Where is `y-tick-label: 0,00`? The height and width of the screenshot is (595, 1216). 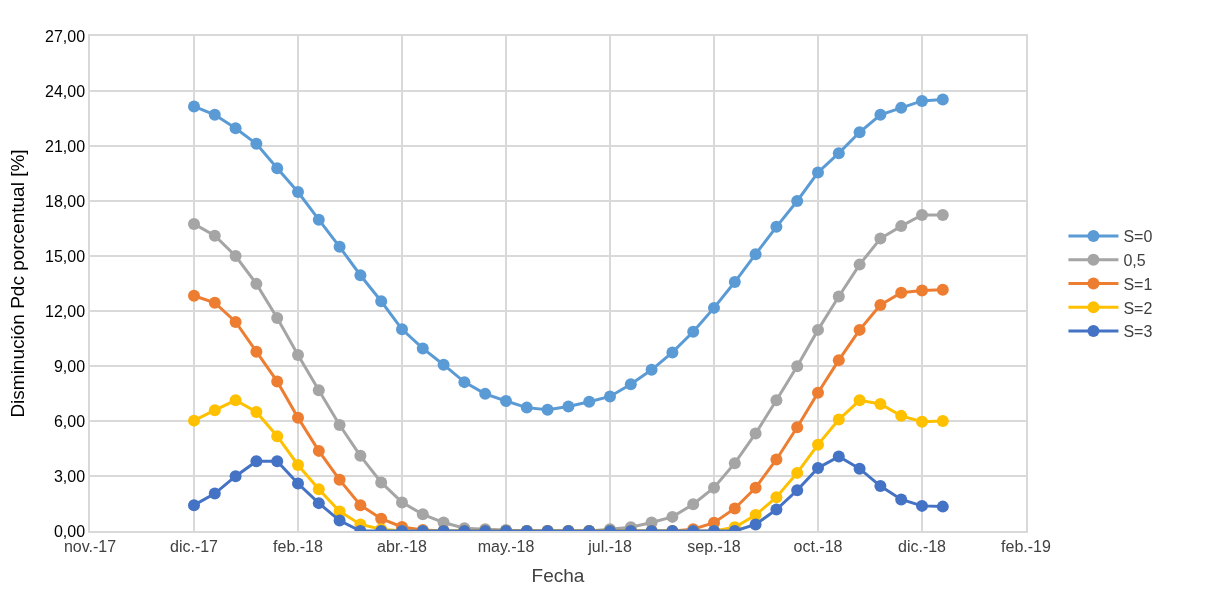
y-tick-label: 0,00 is located at coordinates (69, 531).